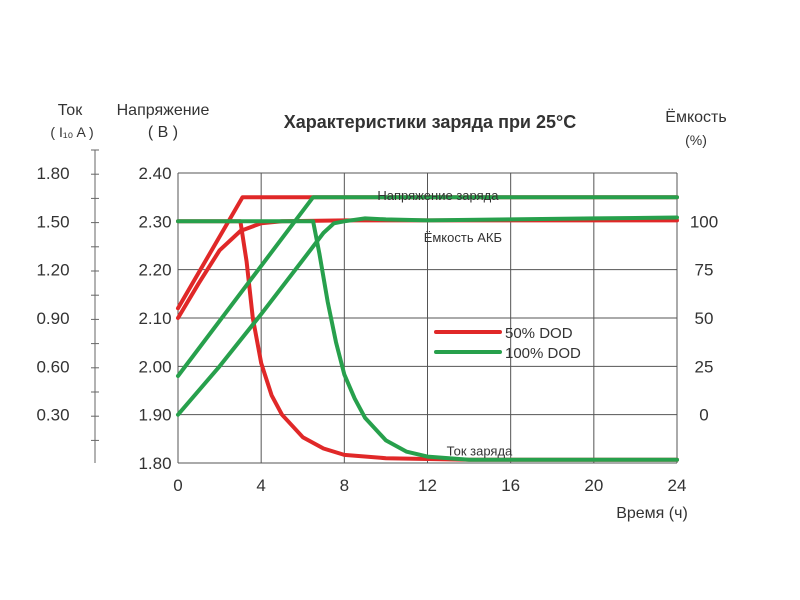 Image resolution: width=800 pixels, height=600 pixels. Describe the element at coordinates (52, 173) in the screenshot. I see `current-tick-label: 1.80` at that location.